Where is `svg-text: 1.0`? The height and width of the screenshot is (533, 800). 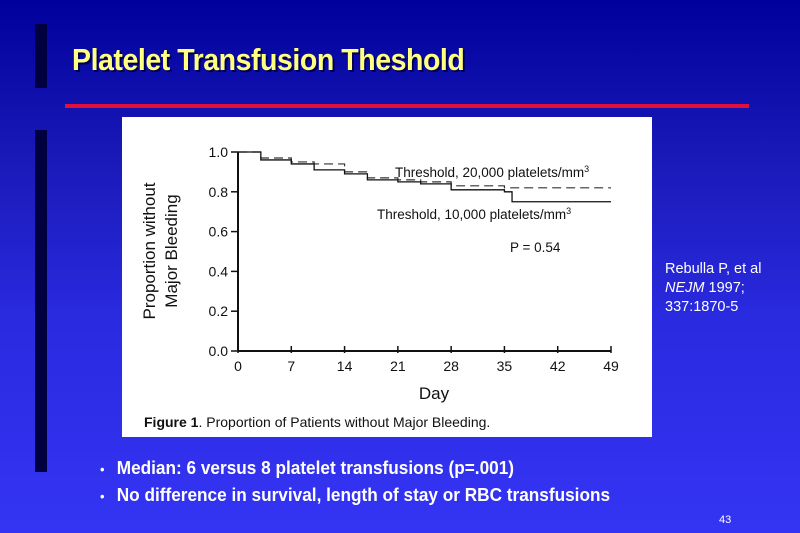 svg-text: 1.0 is located at coordinates (219, 152).